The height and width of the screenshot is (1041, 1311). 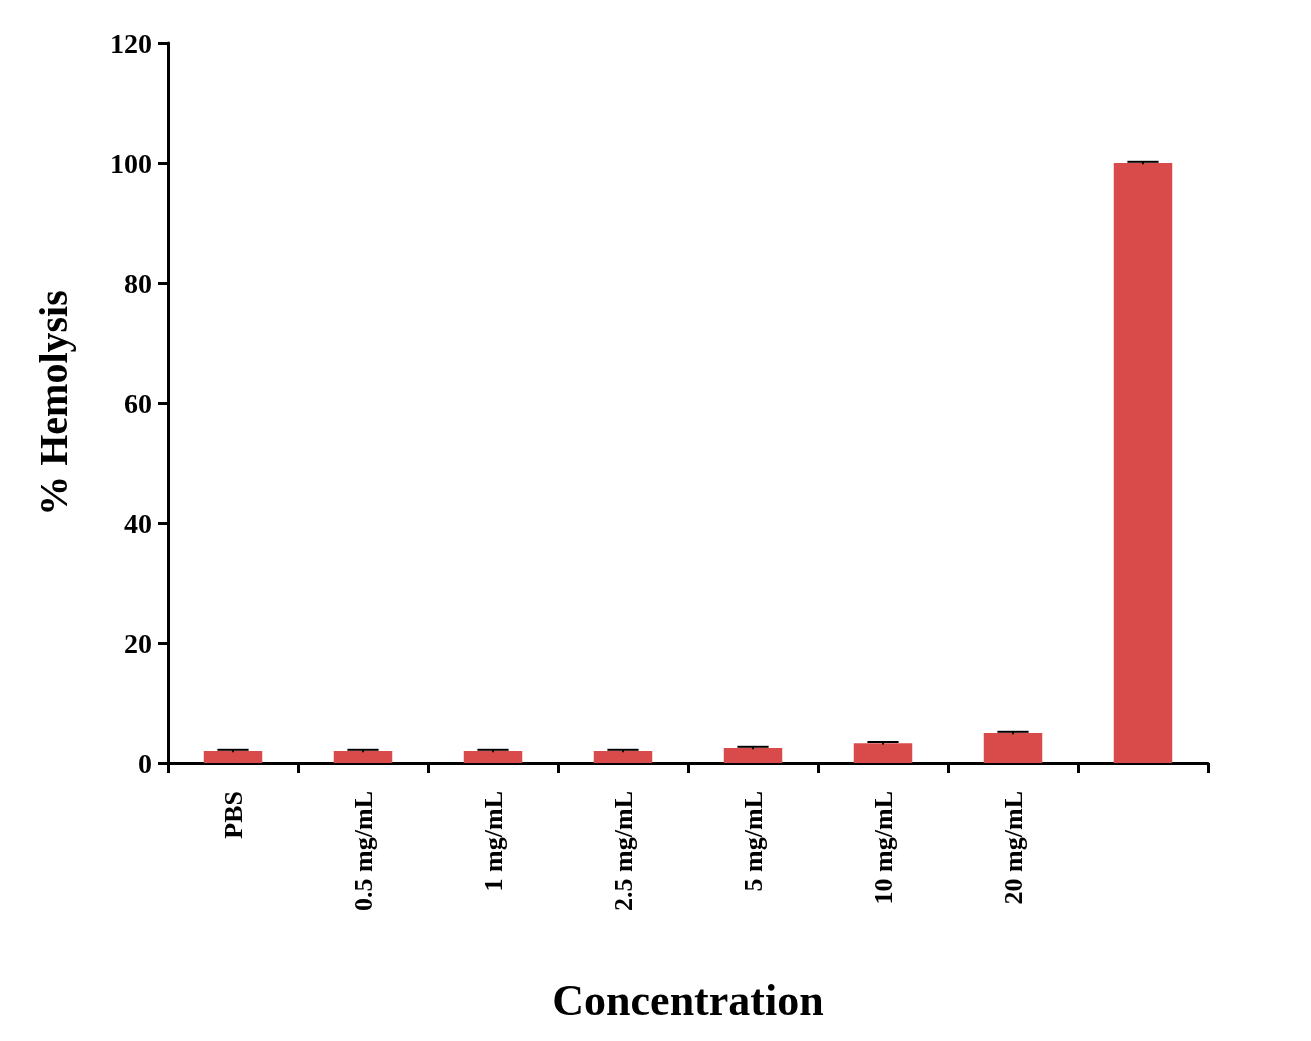 I want to click on y-tick-label: 120, so click(x=131, y=43).